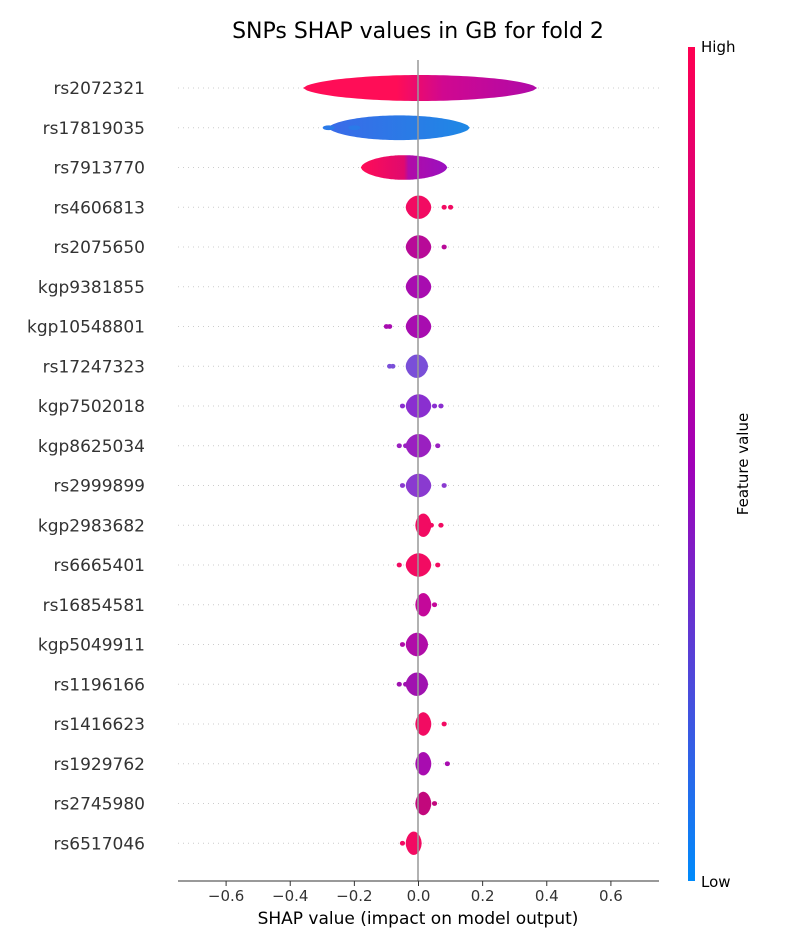 The width and height of the screenshot is (800, 950). Describe the element at coordinates (99, 487) in the screenshot. I see `feature-label: rs2999899` at that location.